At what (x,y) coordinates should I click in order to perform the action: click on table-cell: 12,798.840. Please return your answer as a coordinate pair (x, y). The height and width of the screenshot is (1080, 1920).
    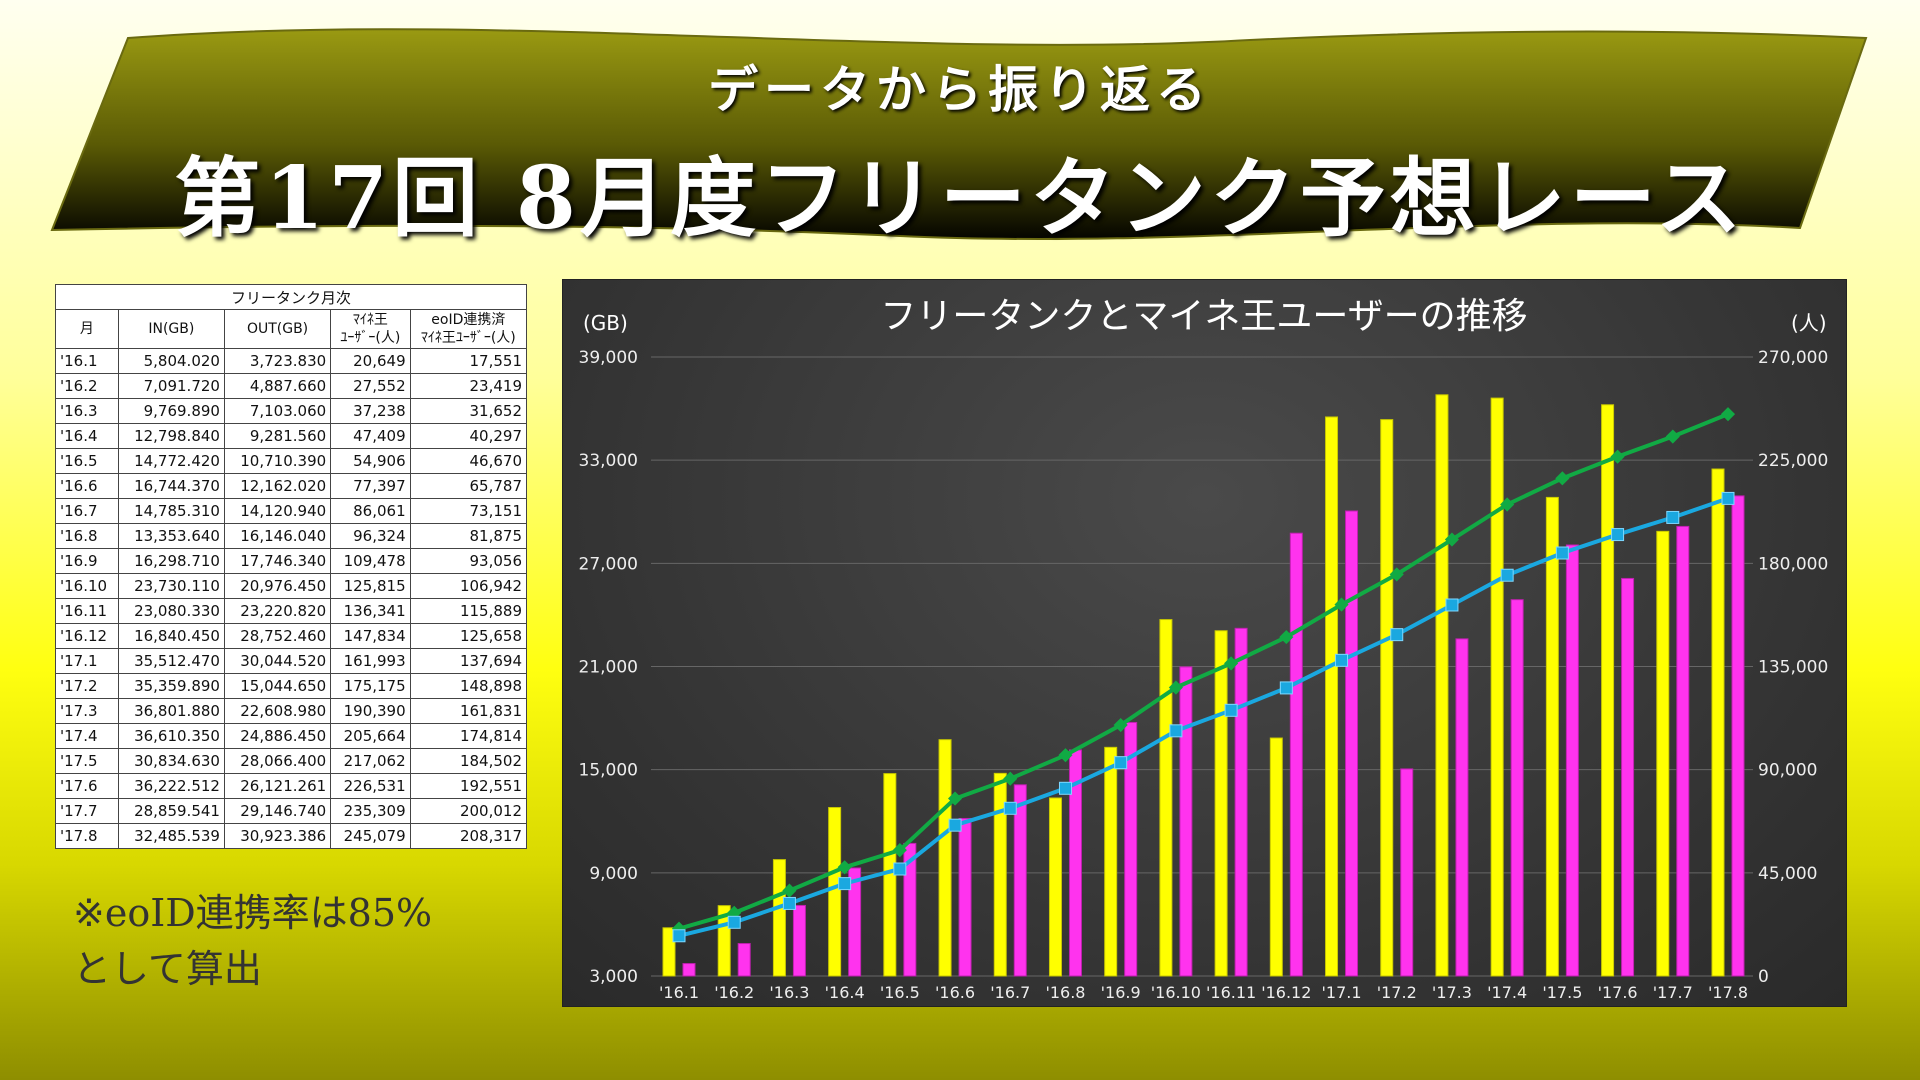
    Looking at the image, I should click on (171, 436).